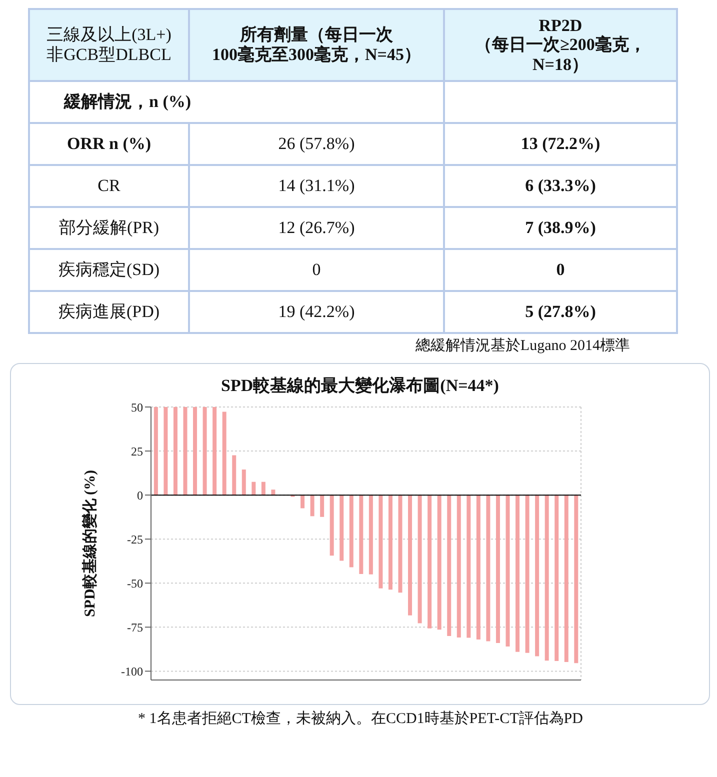 The height and width of the screenshot is (777, 717). Describe the element at coordinates (140, 495) in the screenshot. I see `y-tick-label: 0` at that location.